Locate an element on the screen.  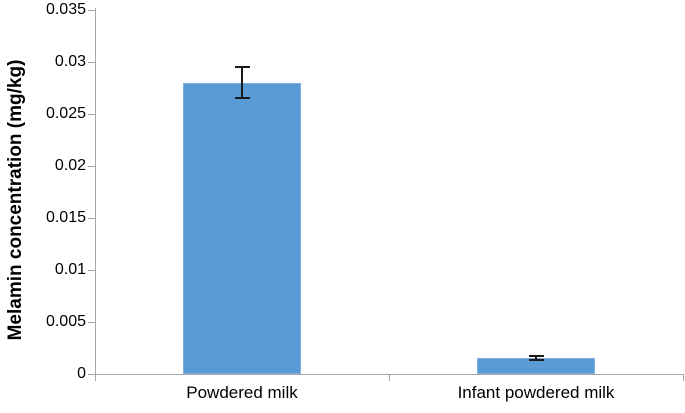
x-category-label: Powdered milk is located at coordinates (242, 392).